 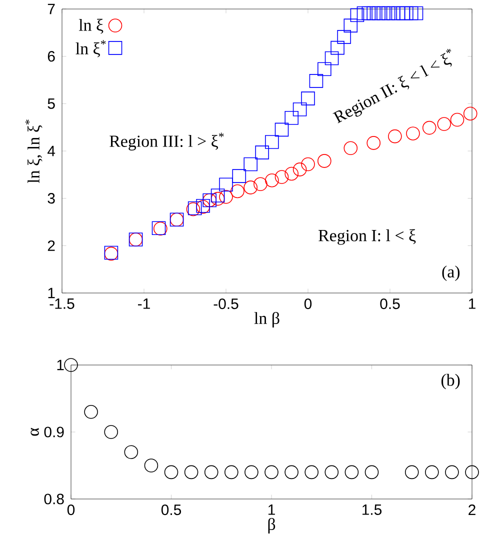 I want to click on annotation: Region I: l < ξ, so click(x=367, y=237).